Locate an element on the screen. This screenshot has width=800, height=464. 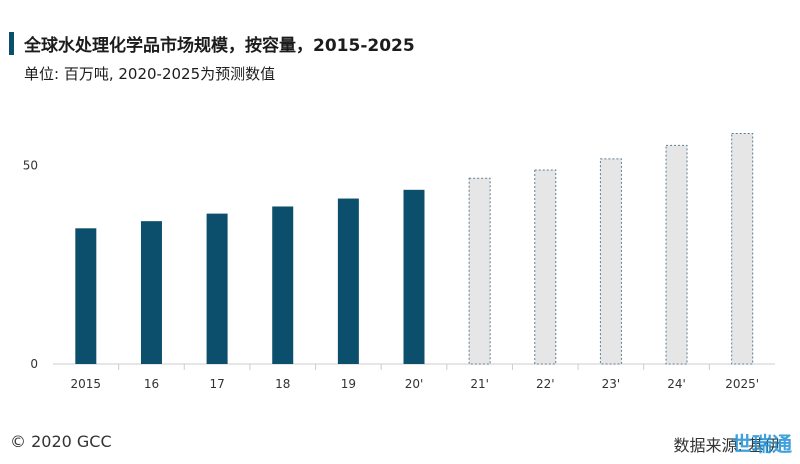
y-tick-label: 0 is located at coordinates (34, 364).